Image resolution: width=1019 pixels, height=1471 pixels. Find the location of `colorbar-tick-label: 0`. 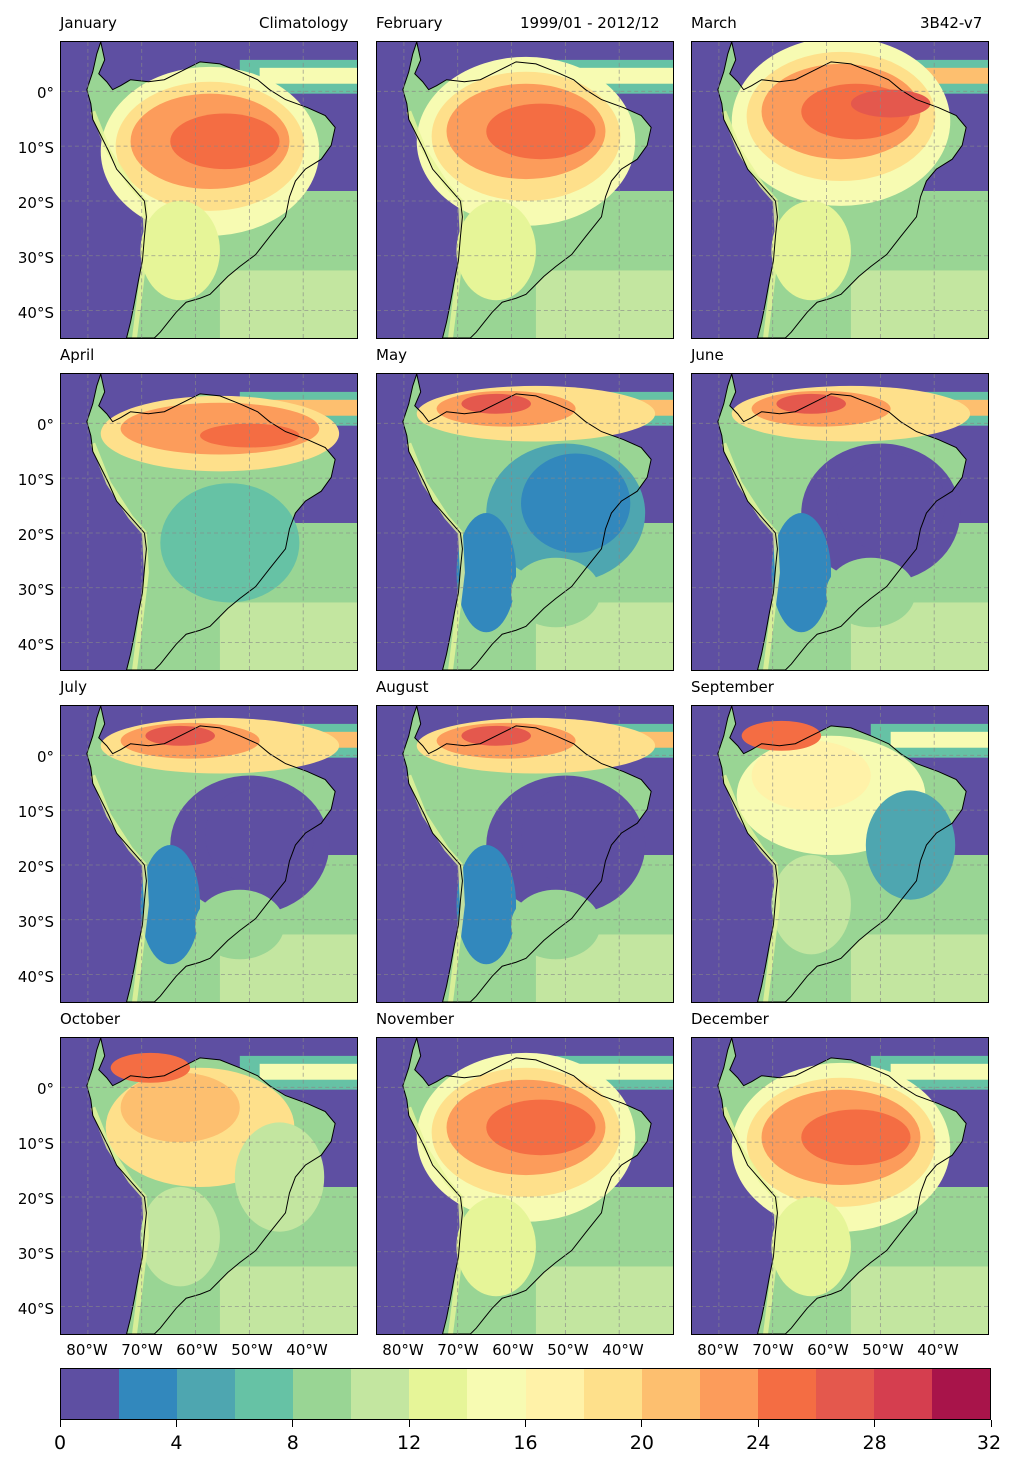

colorbar-tick-label: 0 is located at coordinates (60, 1443).